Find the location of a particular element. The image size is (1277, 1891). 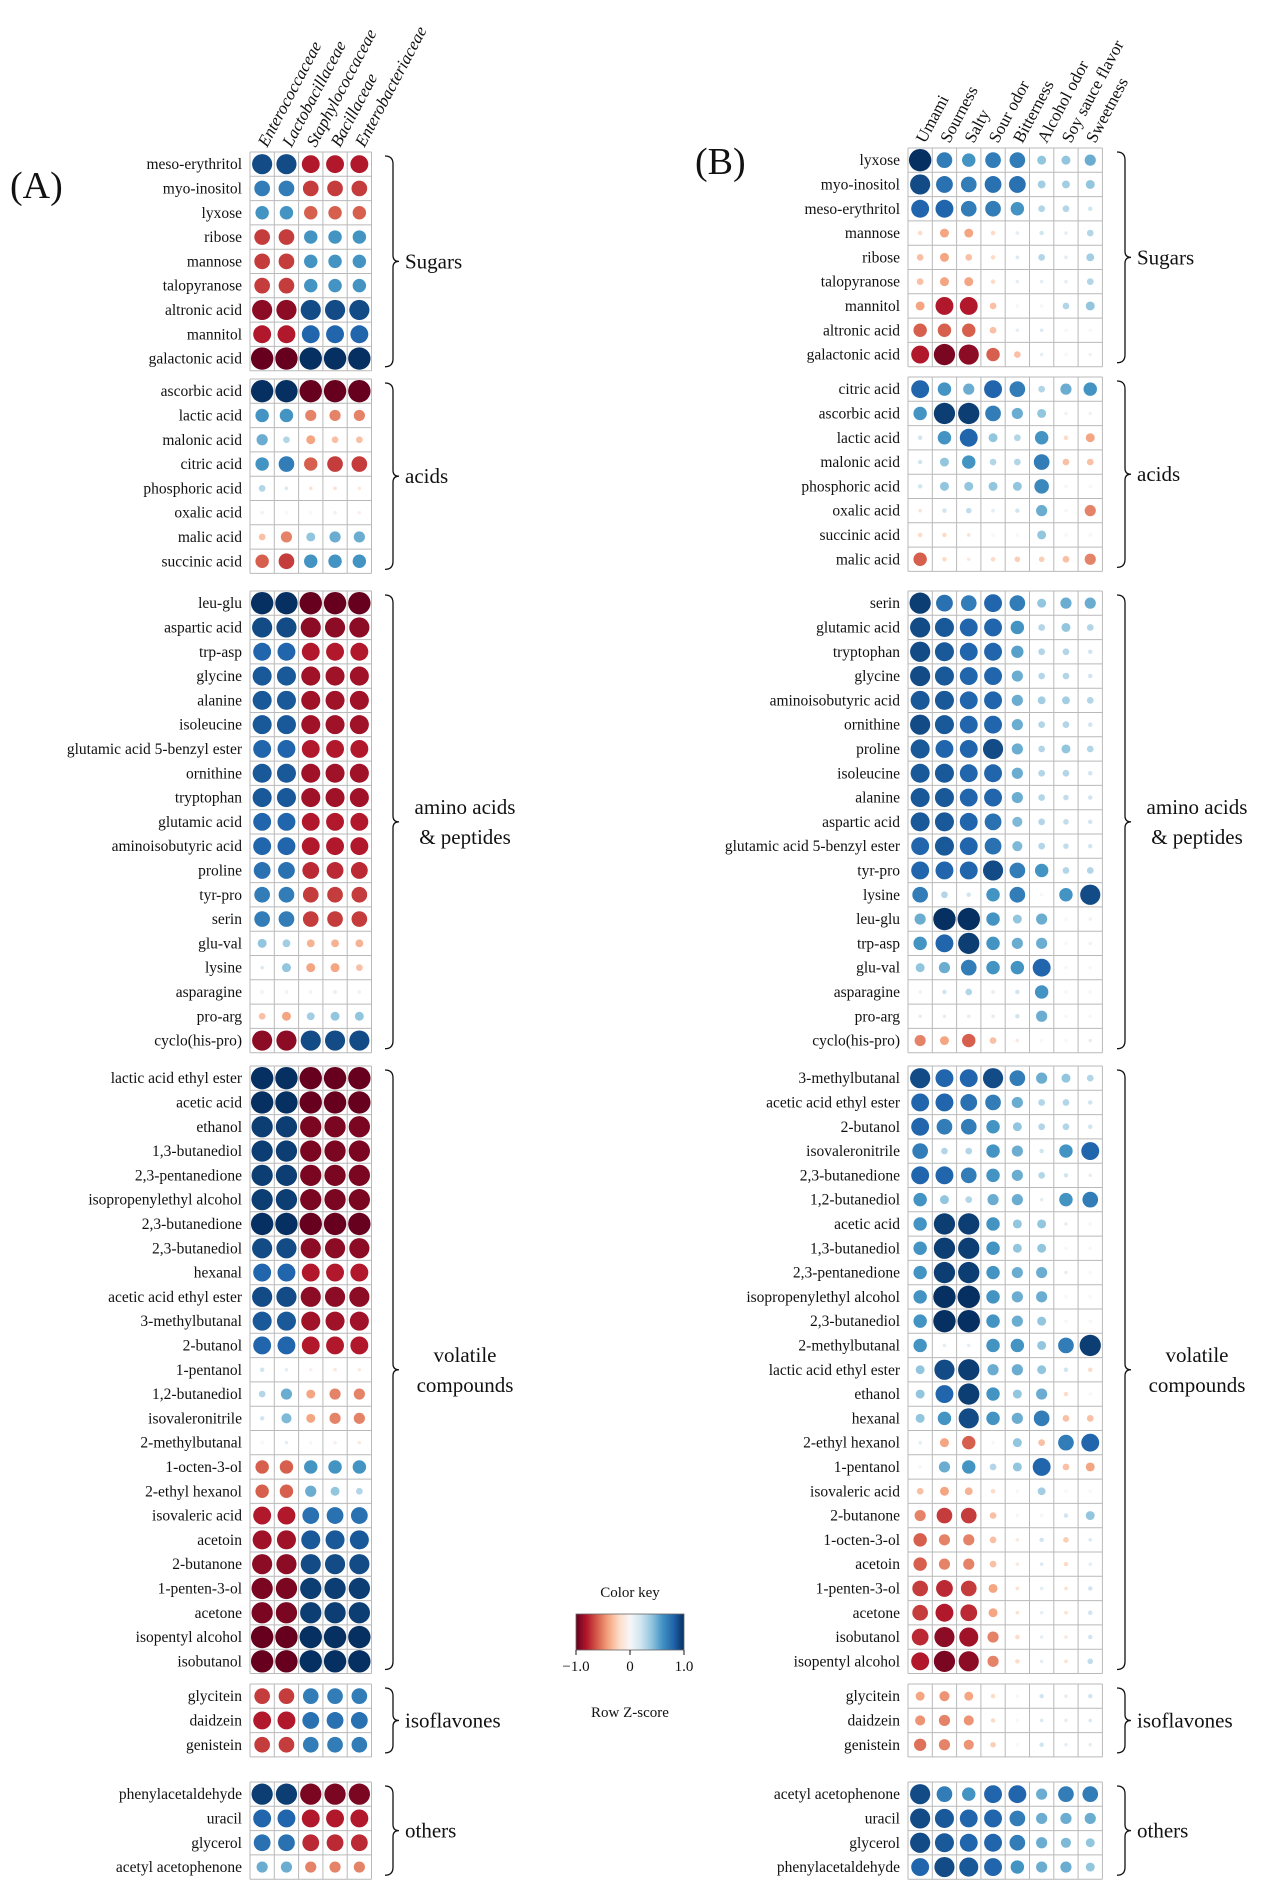

row-label: glutamic acid is located at coordinates (858, 627).